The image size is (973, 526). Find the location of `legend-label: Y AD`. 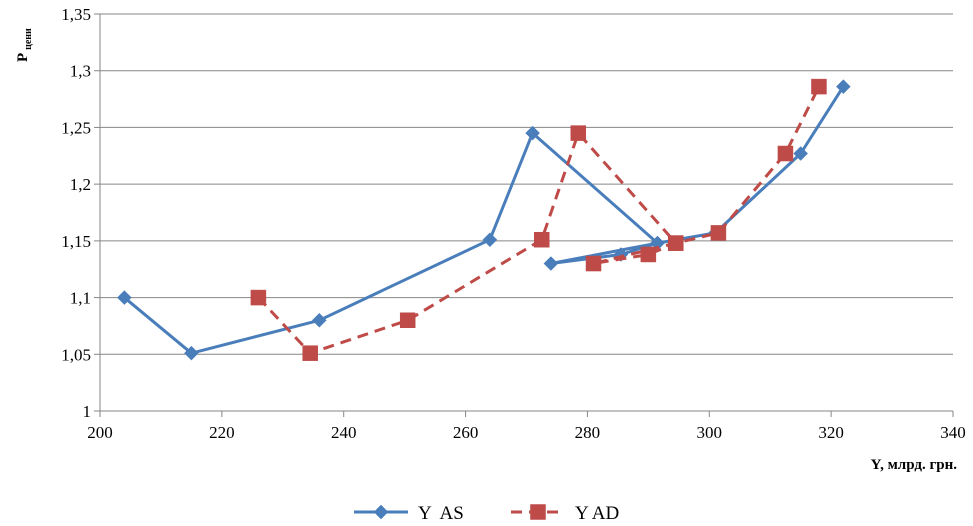

legend-label: Y AD is located at coordinates (597, 513).